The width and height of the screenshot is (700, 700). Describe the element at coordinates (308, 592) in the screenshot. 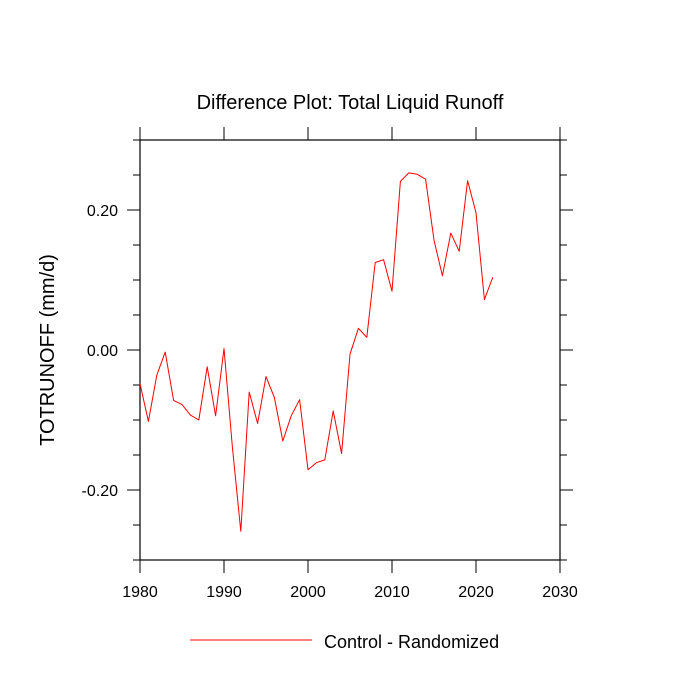

I see `x-tick-label: 2000` at that location.